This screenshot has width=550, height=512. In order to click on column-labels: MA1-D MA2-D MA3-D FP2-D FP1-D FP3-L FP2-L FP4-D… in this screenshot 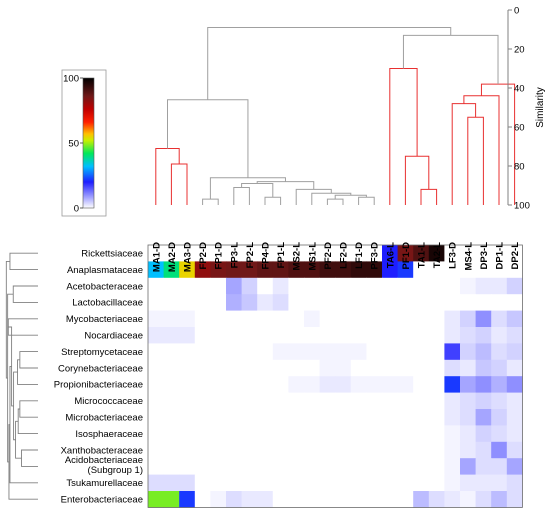, I will do `click(336, 257)`.